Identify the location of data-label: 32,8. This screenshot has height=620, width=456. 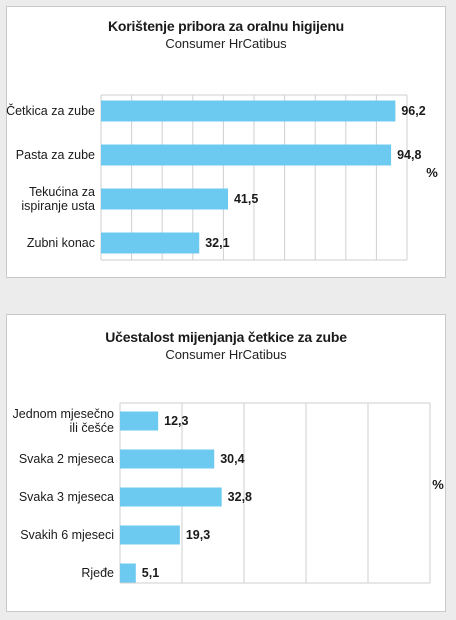
(240, 497).